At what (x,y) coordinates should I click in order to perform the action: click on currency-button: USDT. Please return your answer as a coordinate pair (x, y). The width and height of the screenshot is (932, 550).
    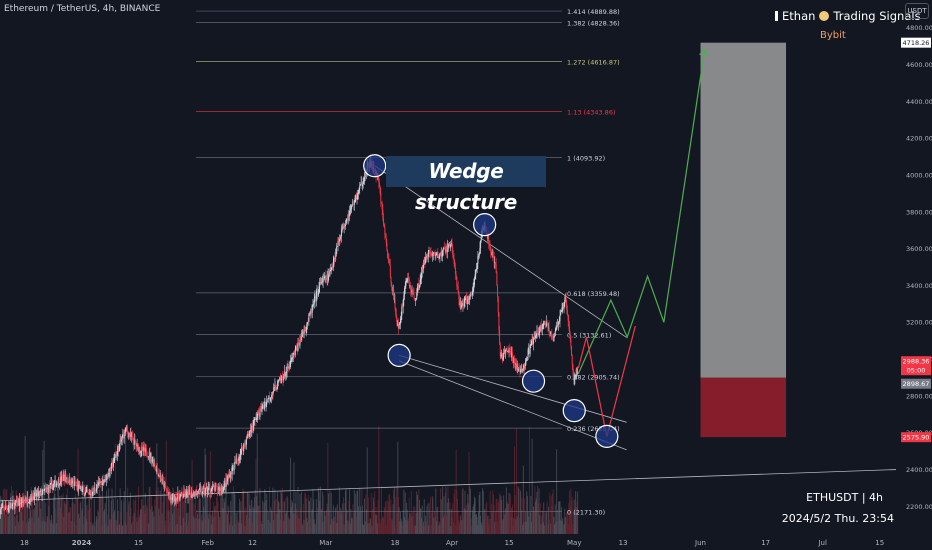
    Looking at the image, I should click on (917, 11).